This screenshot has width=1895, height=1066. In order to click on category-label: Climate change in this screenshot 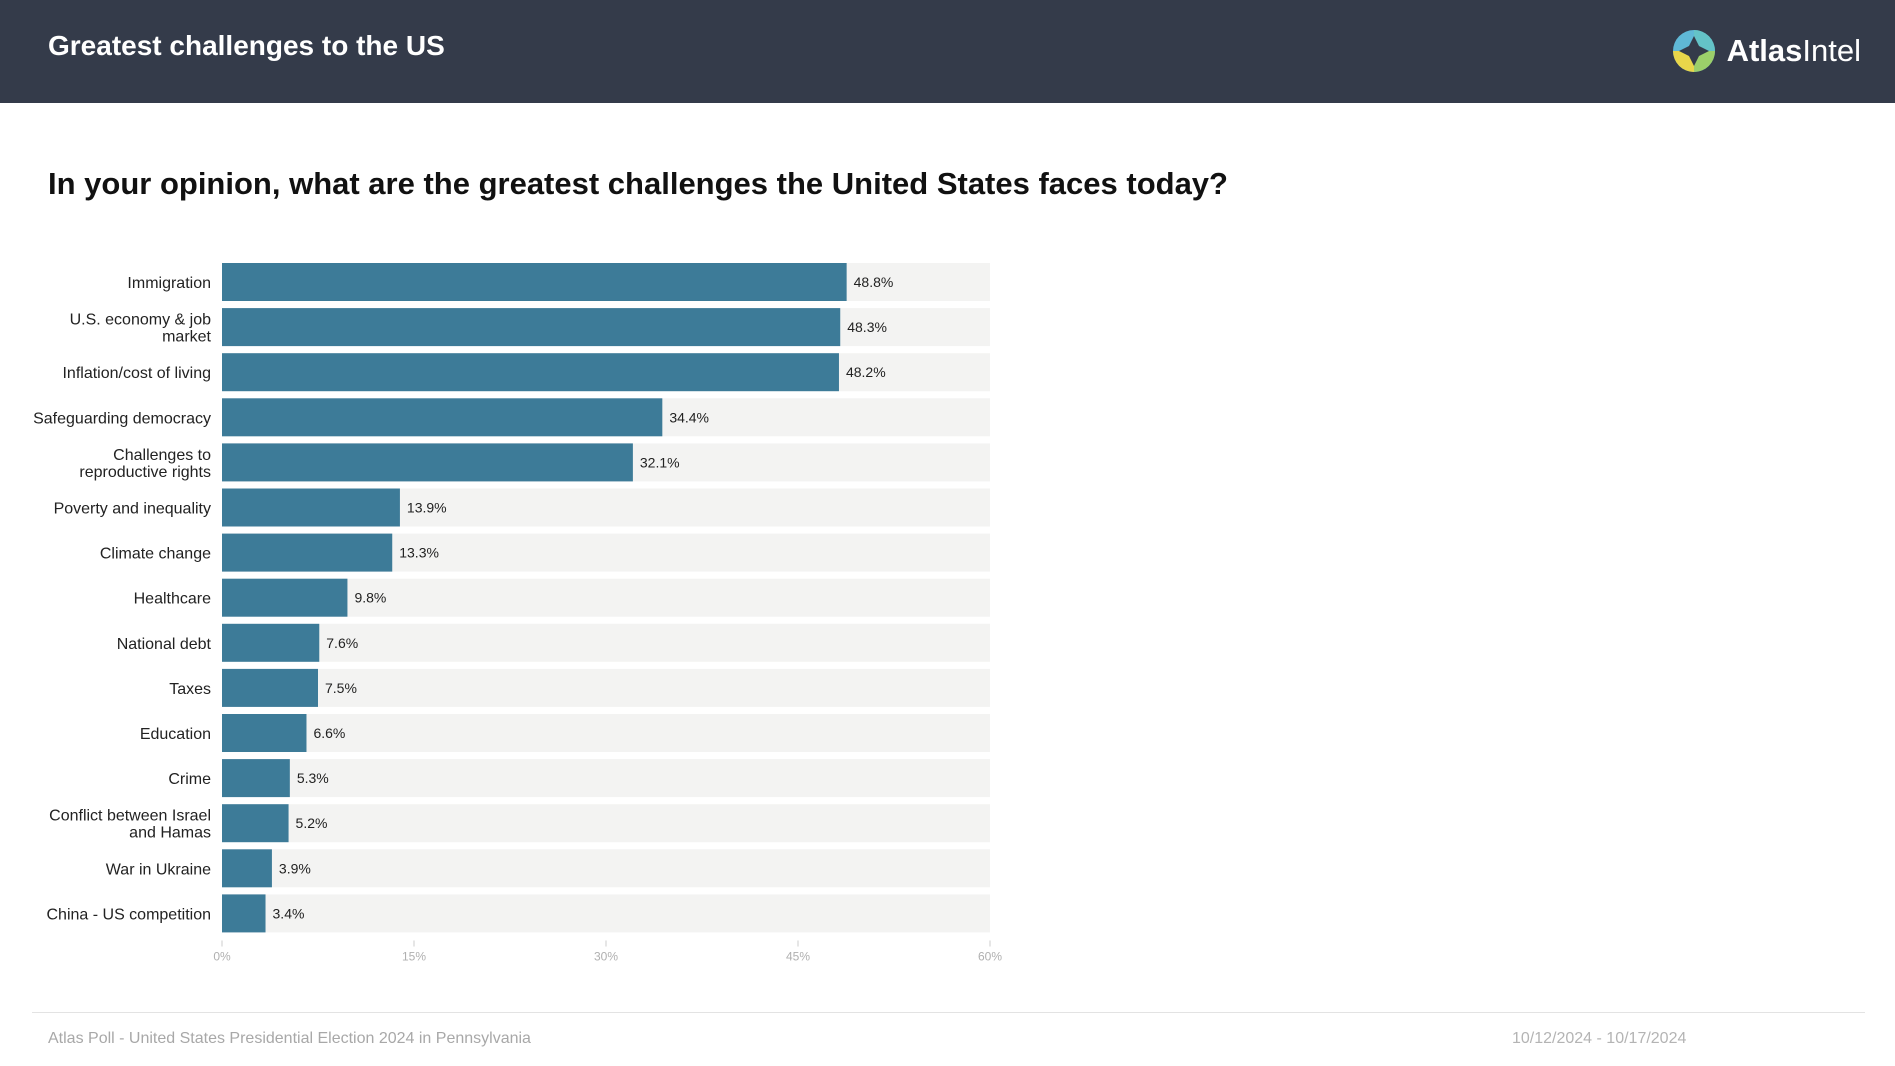, I will do `click(155, 554)`.